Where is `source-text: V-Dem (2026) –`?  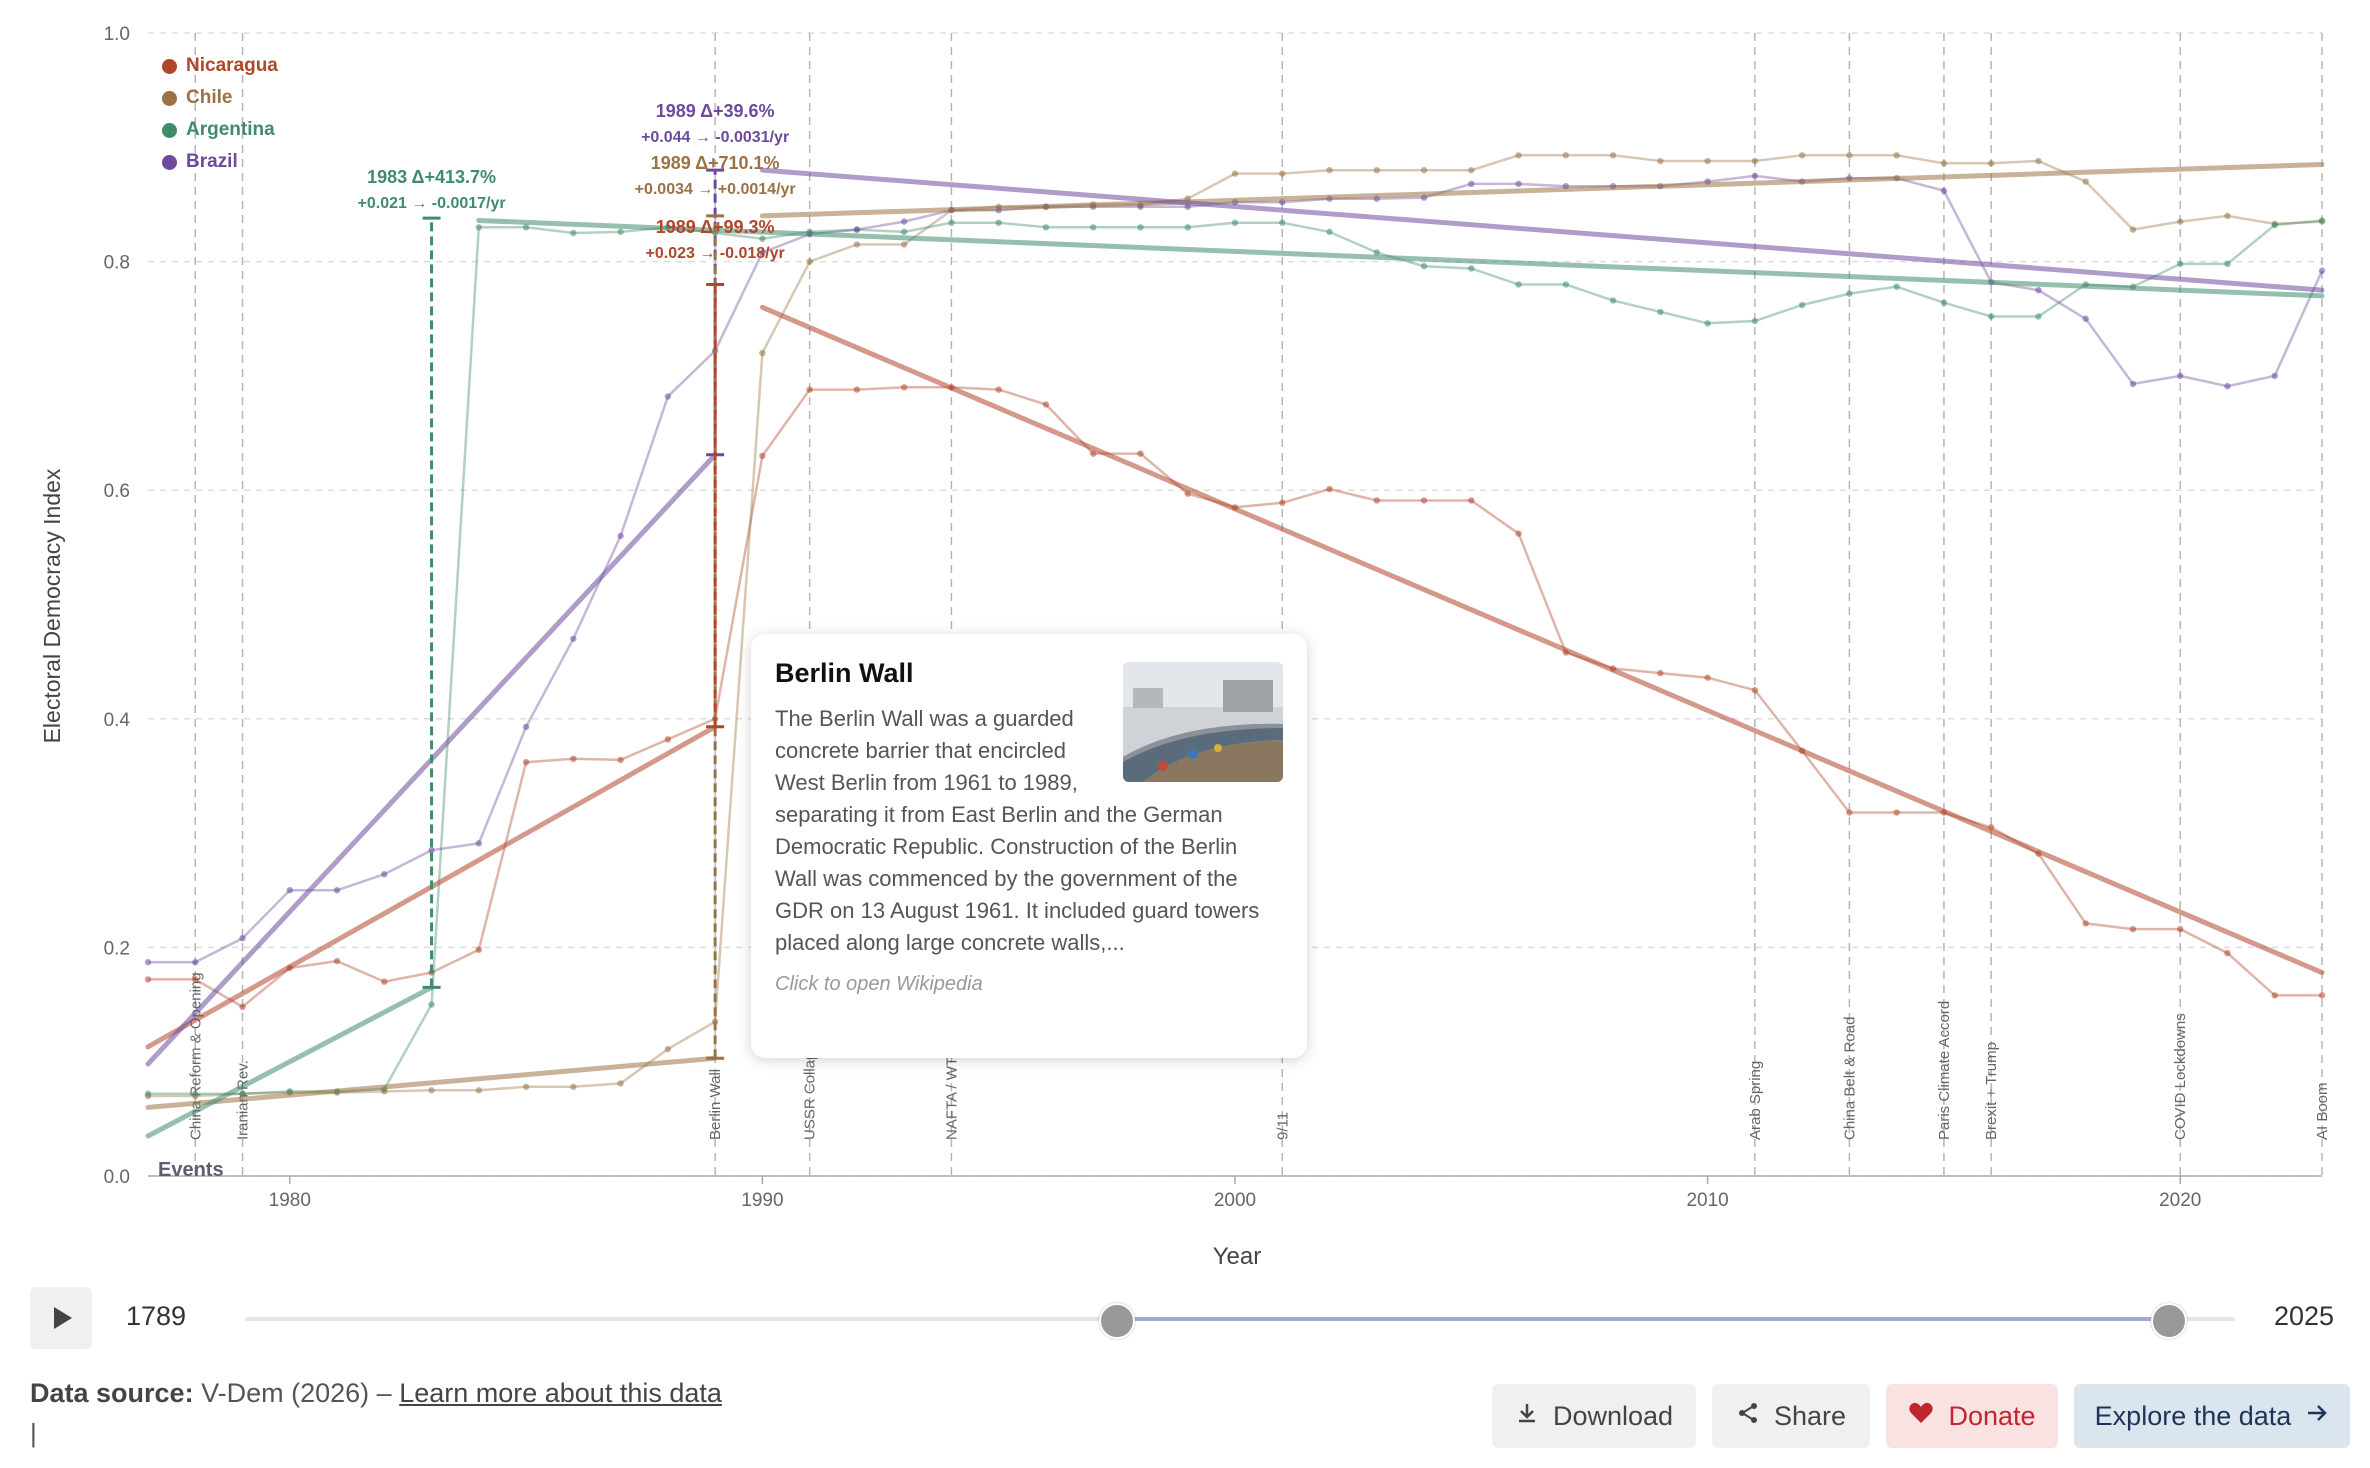 source-text: V-Dem (2026) – is located at coordinates (296, 1393).